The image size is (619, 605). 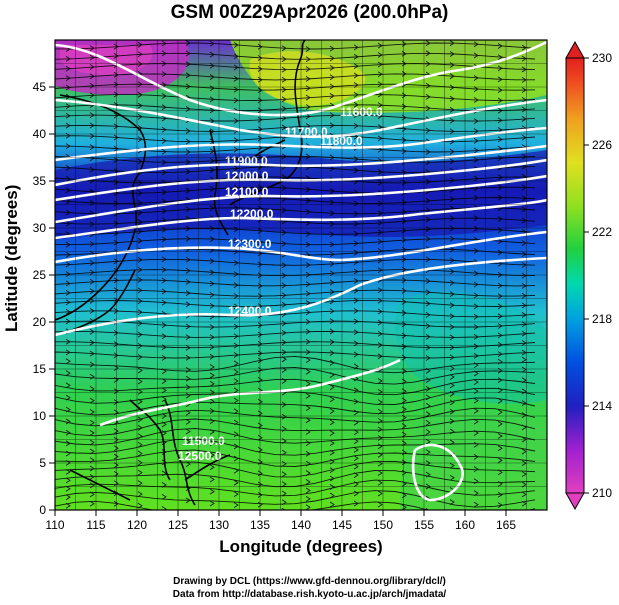 What do you see at coordinates (219, 525) in the screenshot?
I see `x-tick-label: 130` at bounding box center [219, 525].